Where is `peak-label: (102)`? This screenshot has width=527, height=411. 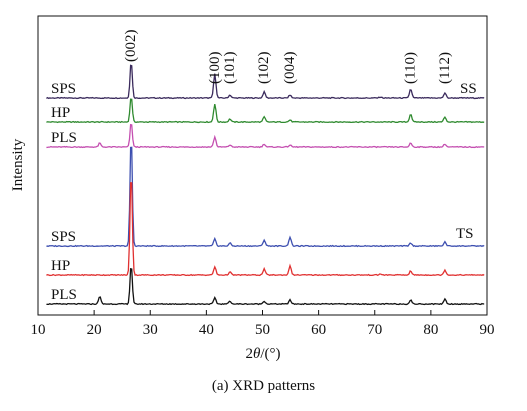 peak-label: (102) is located at coordinates (264, 68).